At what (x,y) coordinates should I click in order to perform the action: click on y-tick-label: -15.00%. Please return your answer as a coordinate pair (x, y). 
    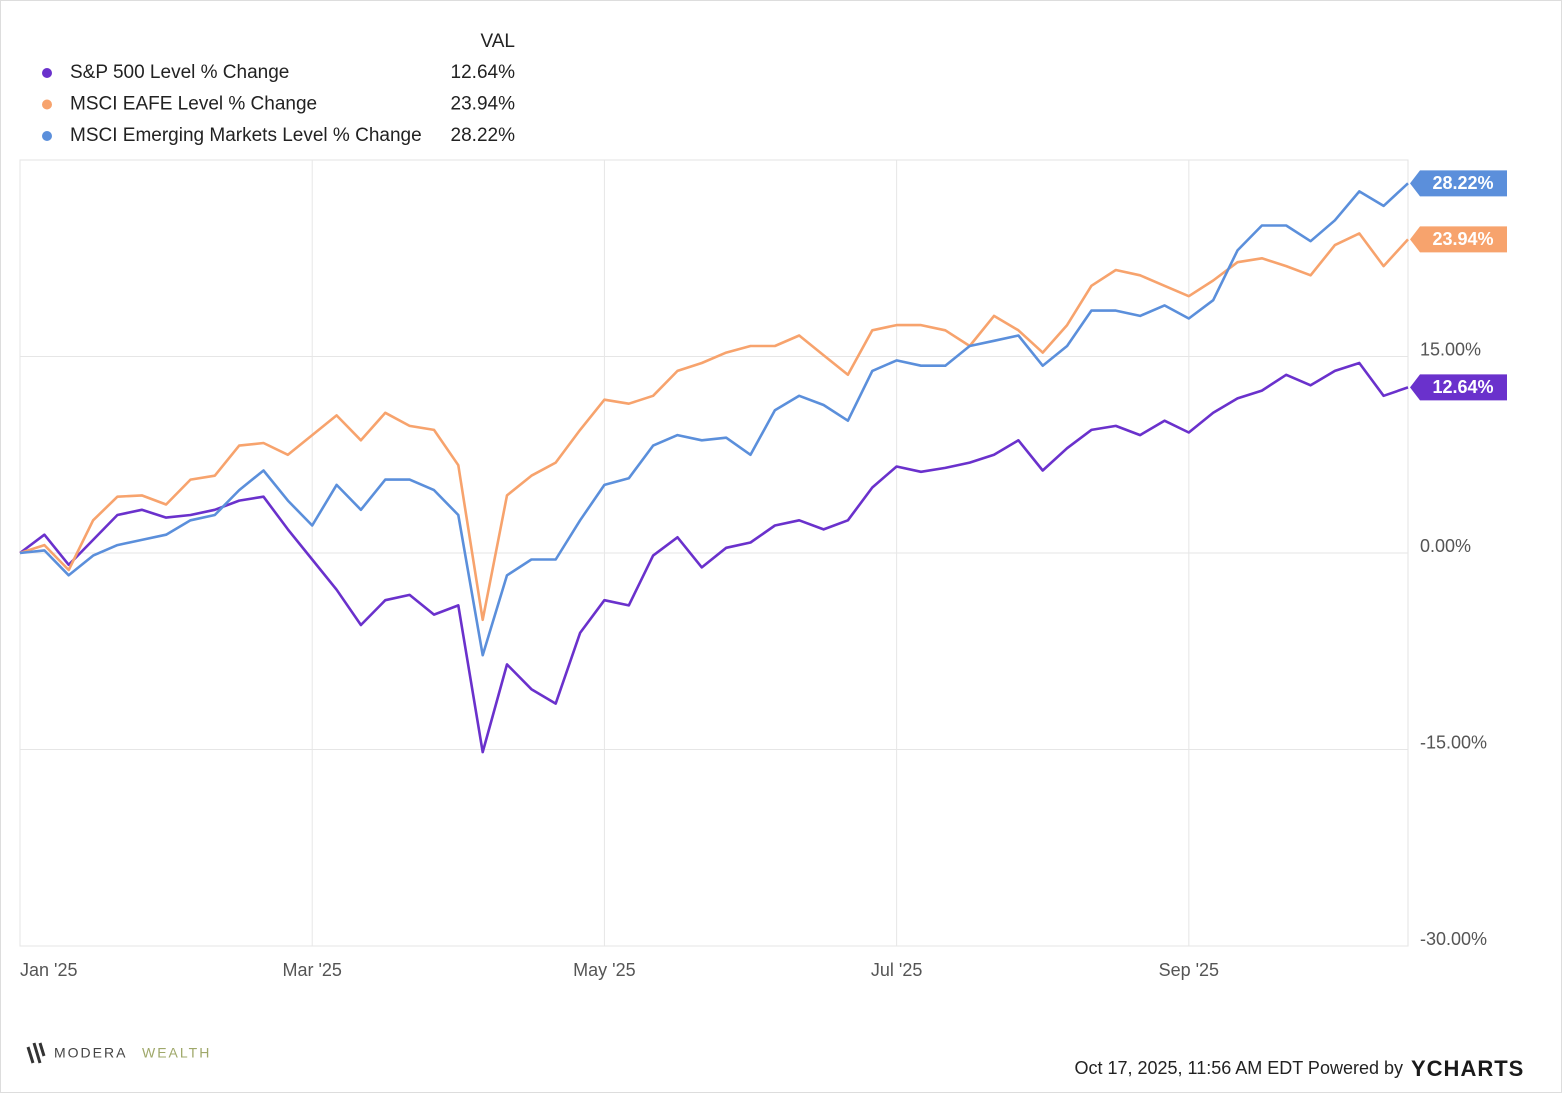
    Looking at the image, I should click on (1453, 742).